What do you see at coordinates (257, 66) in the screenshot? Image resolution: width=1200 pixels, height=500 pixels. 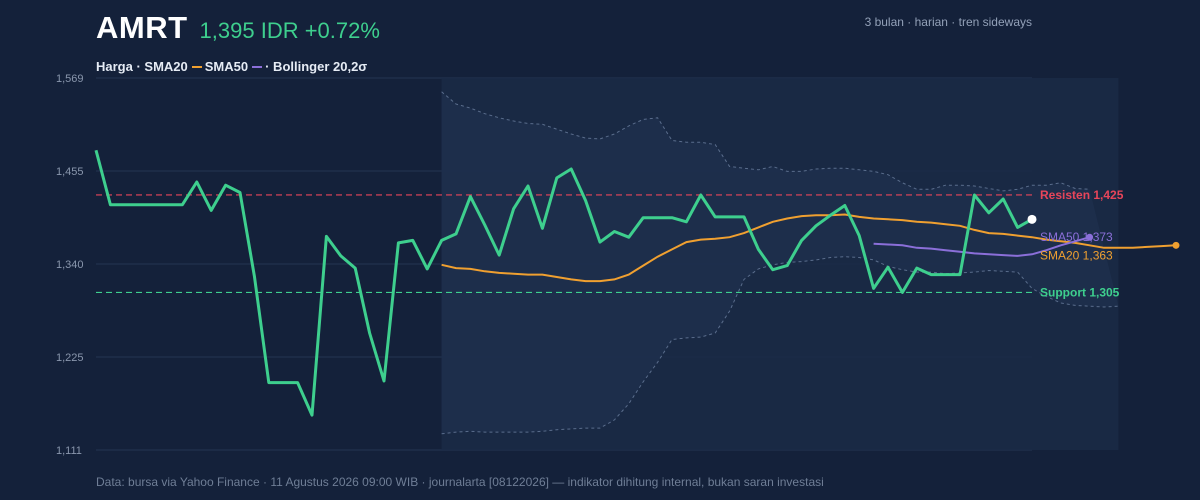 I see `legend-sma50-swatch` at bounding box center [257, 66].